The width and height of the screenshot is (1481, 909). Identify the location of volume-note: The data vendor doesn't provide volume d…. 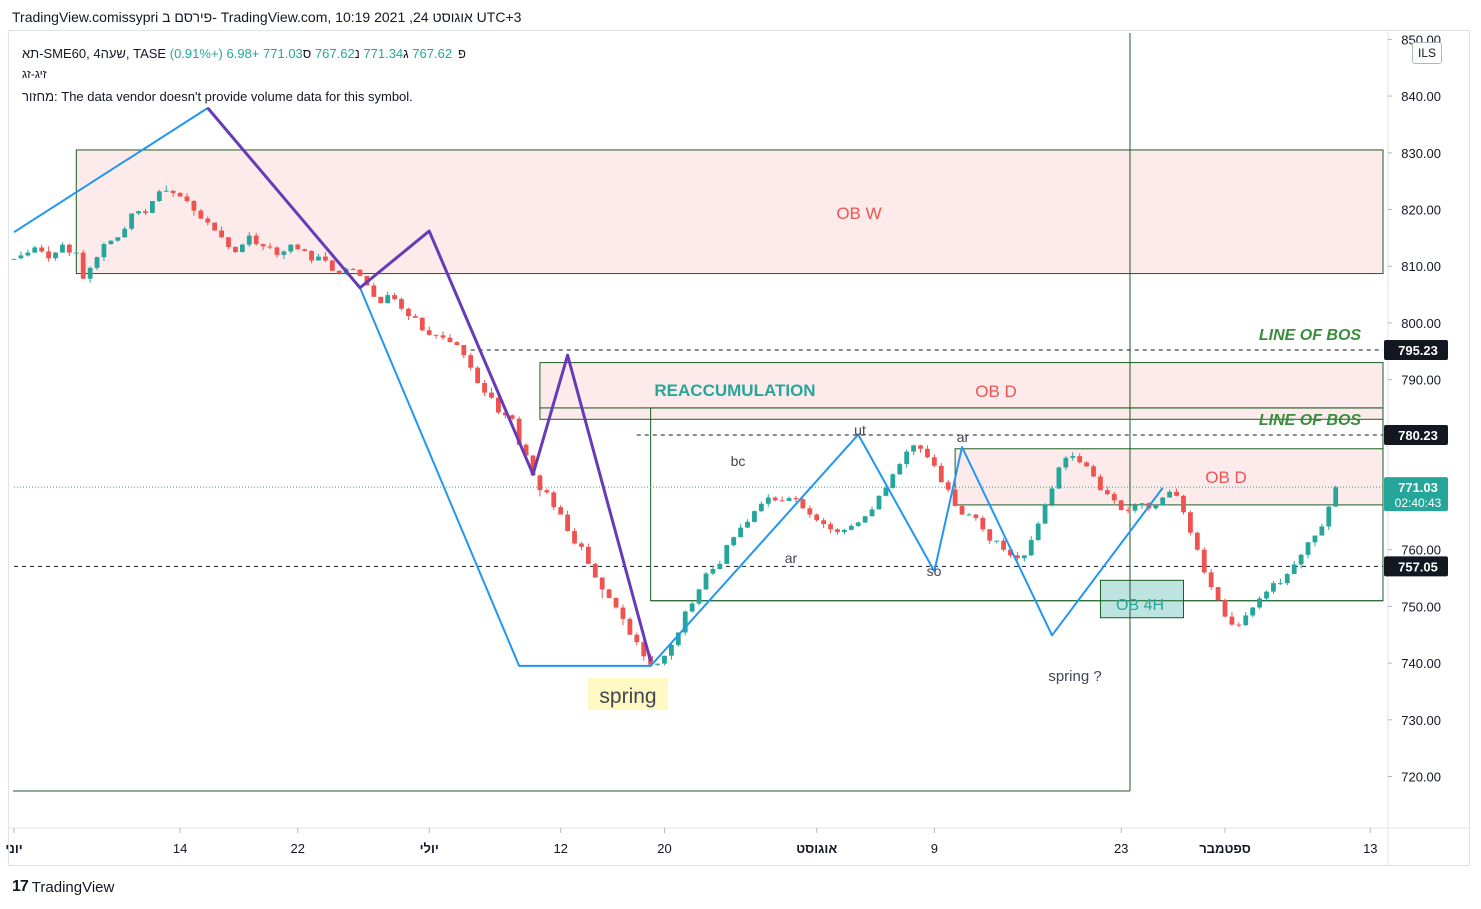
(237, 96).